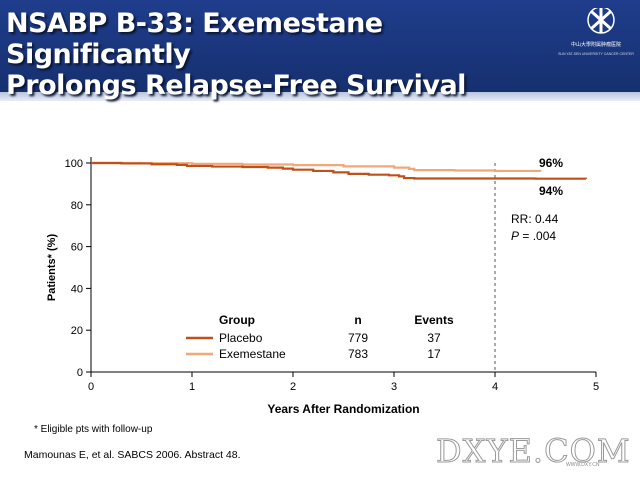 This screenshot has height=480, width=640. What do you see at coordinates (434, 354) in the screenshot?
I see `legend-events-exemestane: 17` at bounding box center [434, 354].